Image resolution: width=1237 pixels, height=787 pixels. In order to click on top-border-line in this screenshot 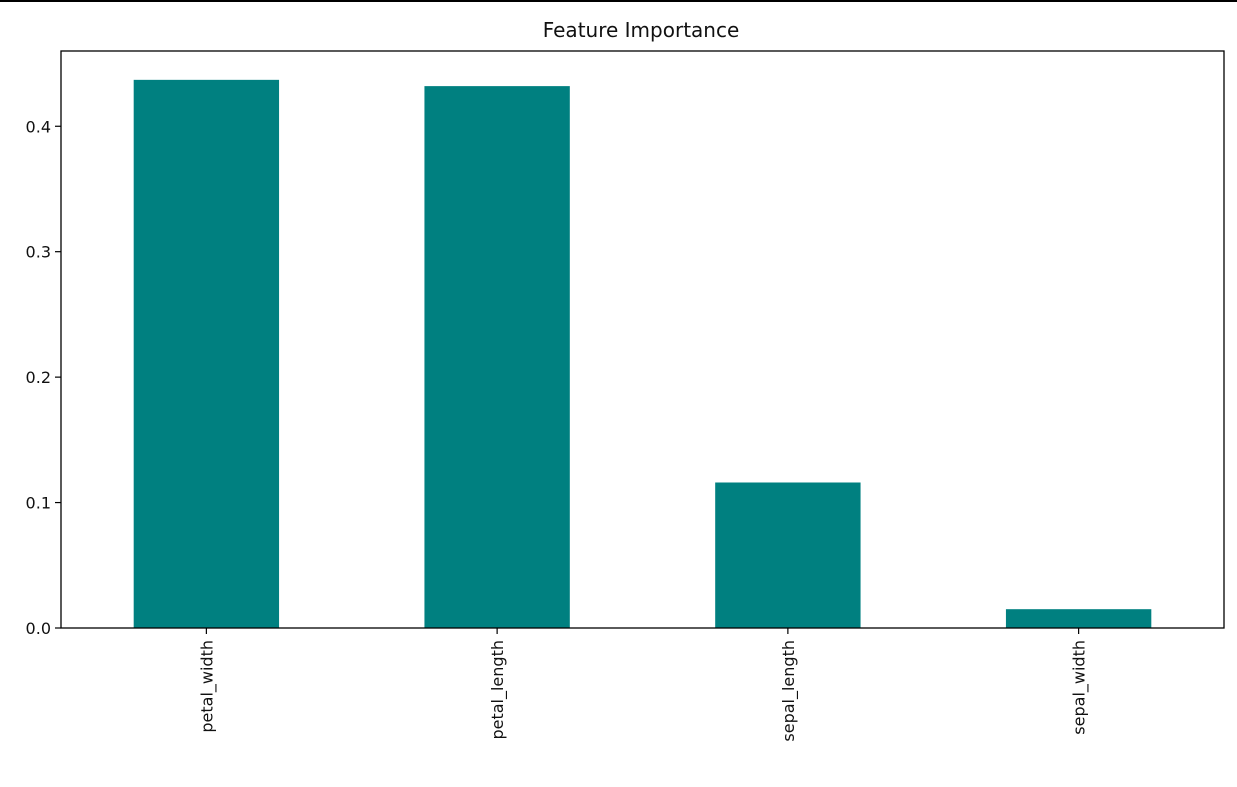, I will do `click(618, 1)`.